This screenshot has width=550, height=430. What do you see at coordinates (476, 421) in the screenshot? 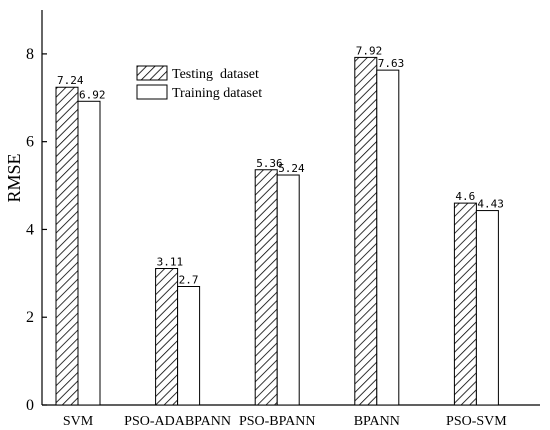
I see `category-label: PSO-SVM` at bounding box center [476, 421].